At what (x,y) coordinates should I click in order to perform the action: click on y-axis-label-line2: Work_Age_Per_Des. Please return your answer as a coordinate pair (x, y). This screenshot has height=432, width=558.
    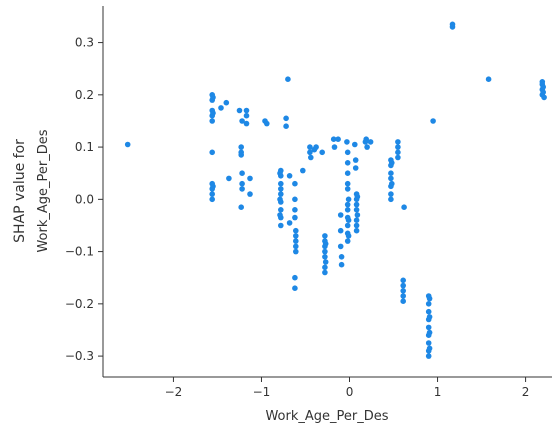
    Looking at the image, I should click on (43, 190).